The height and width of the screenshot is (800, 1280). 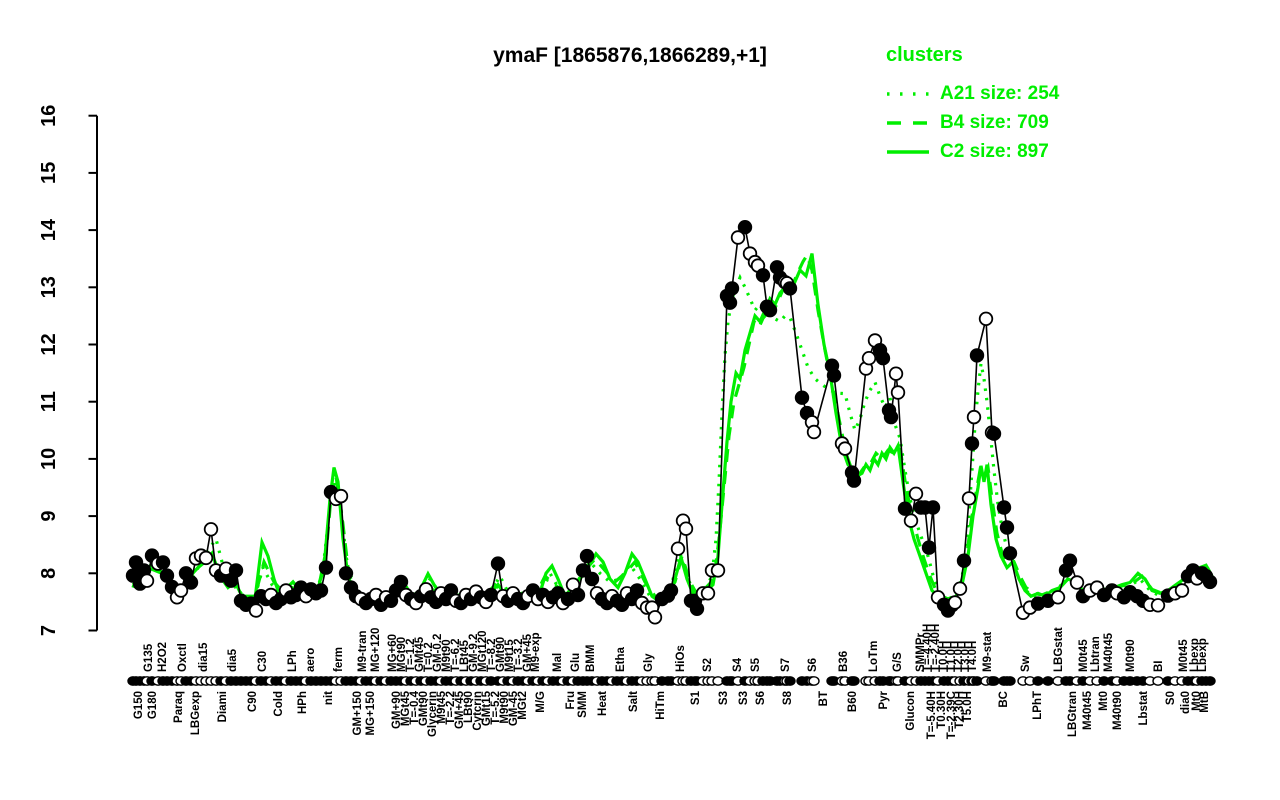 I want to click on x-label-top: Gly, so click(x=649, y=662).